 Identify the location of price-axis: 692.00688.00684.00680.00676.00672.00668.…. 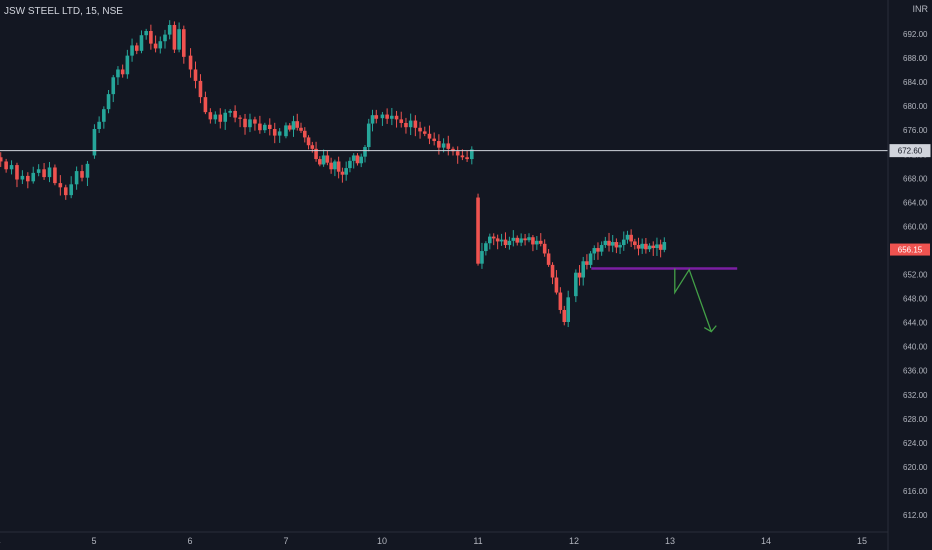
(915, 275).